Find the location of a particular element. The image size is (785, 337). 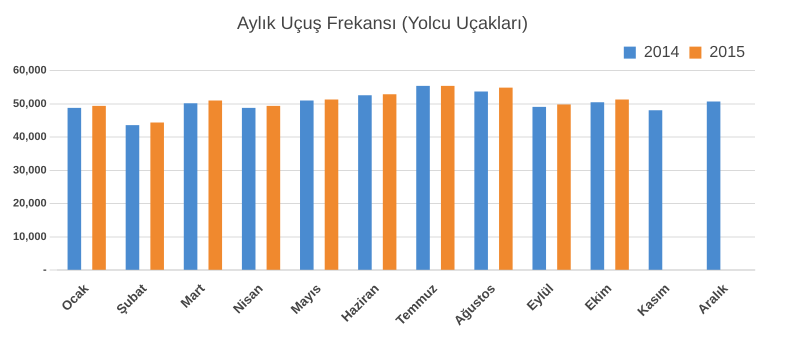

y-tick-label: 40,000 is located at coordinates (29, 137).